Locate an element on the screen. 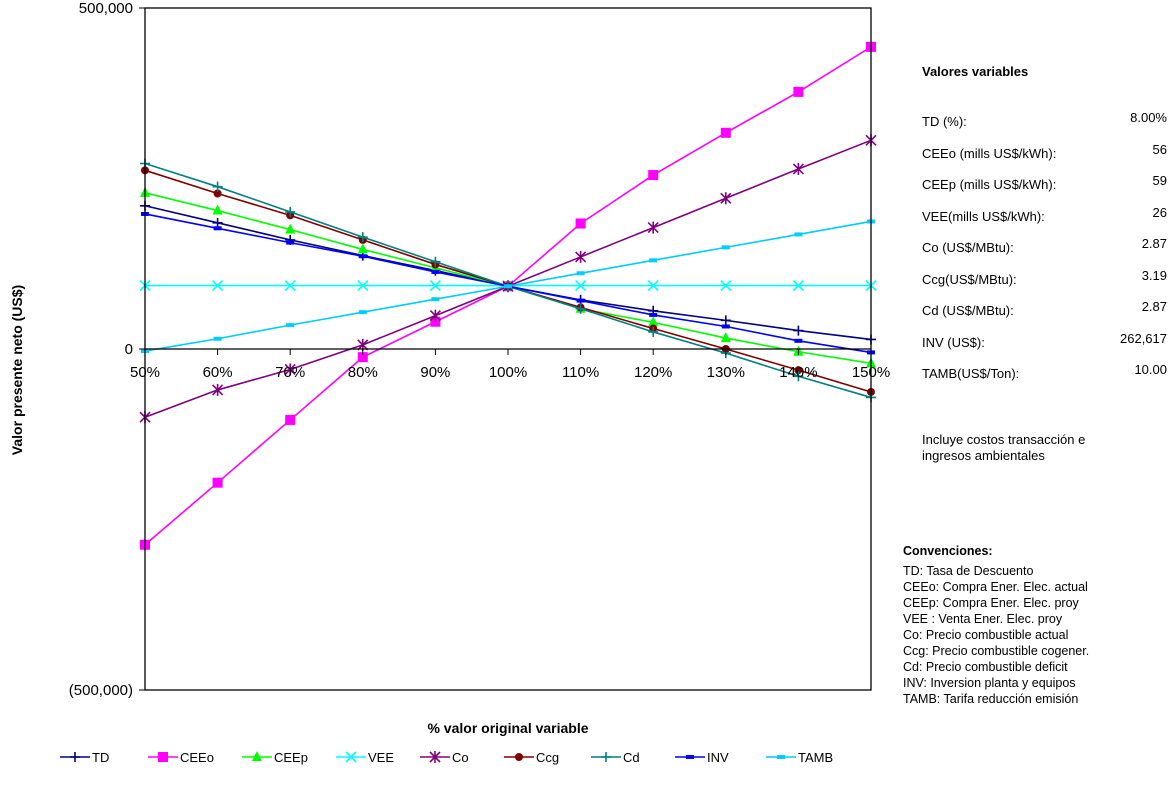  value-row-value: 26 is located at coordinates (1159, 212).